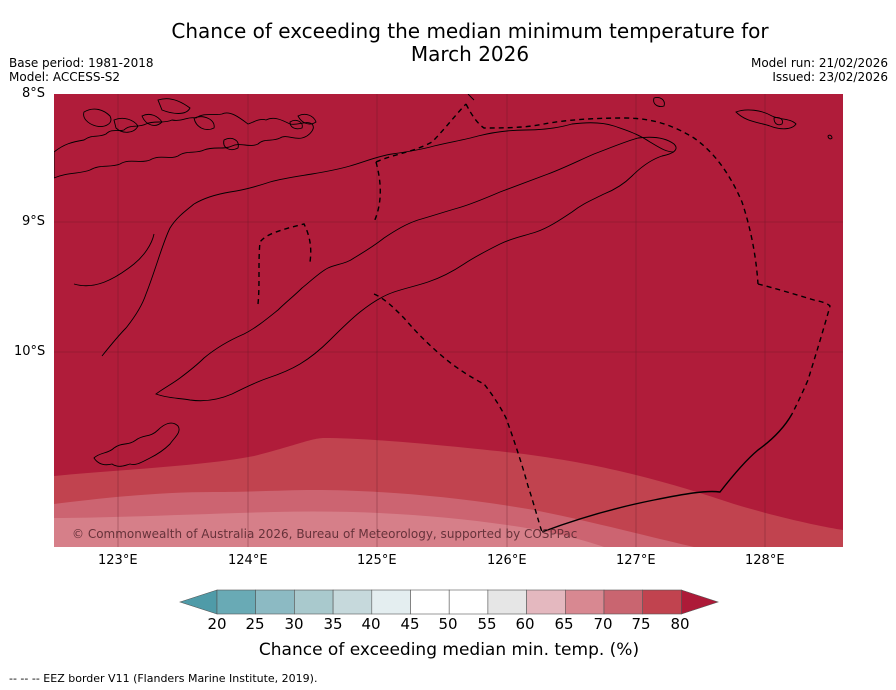 Image resolution: width=896 pixels, height=690 pixels. What do you see at coordinates (603, 624) in the screenshot?
I see `colorbar-tick-70: 70` at bounding box center [603, 624].